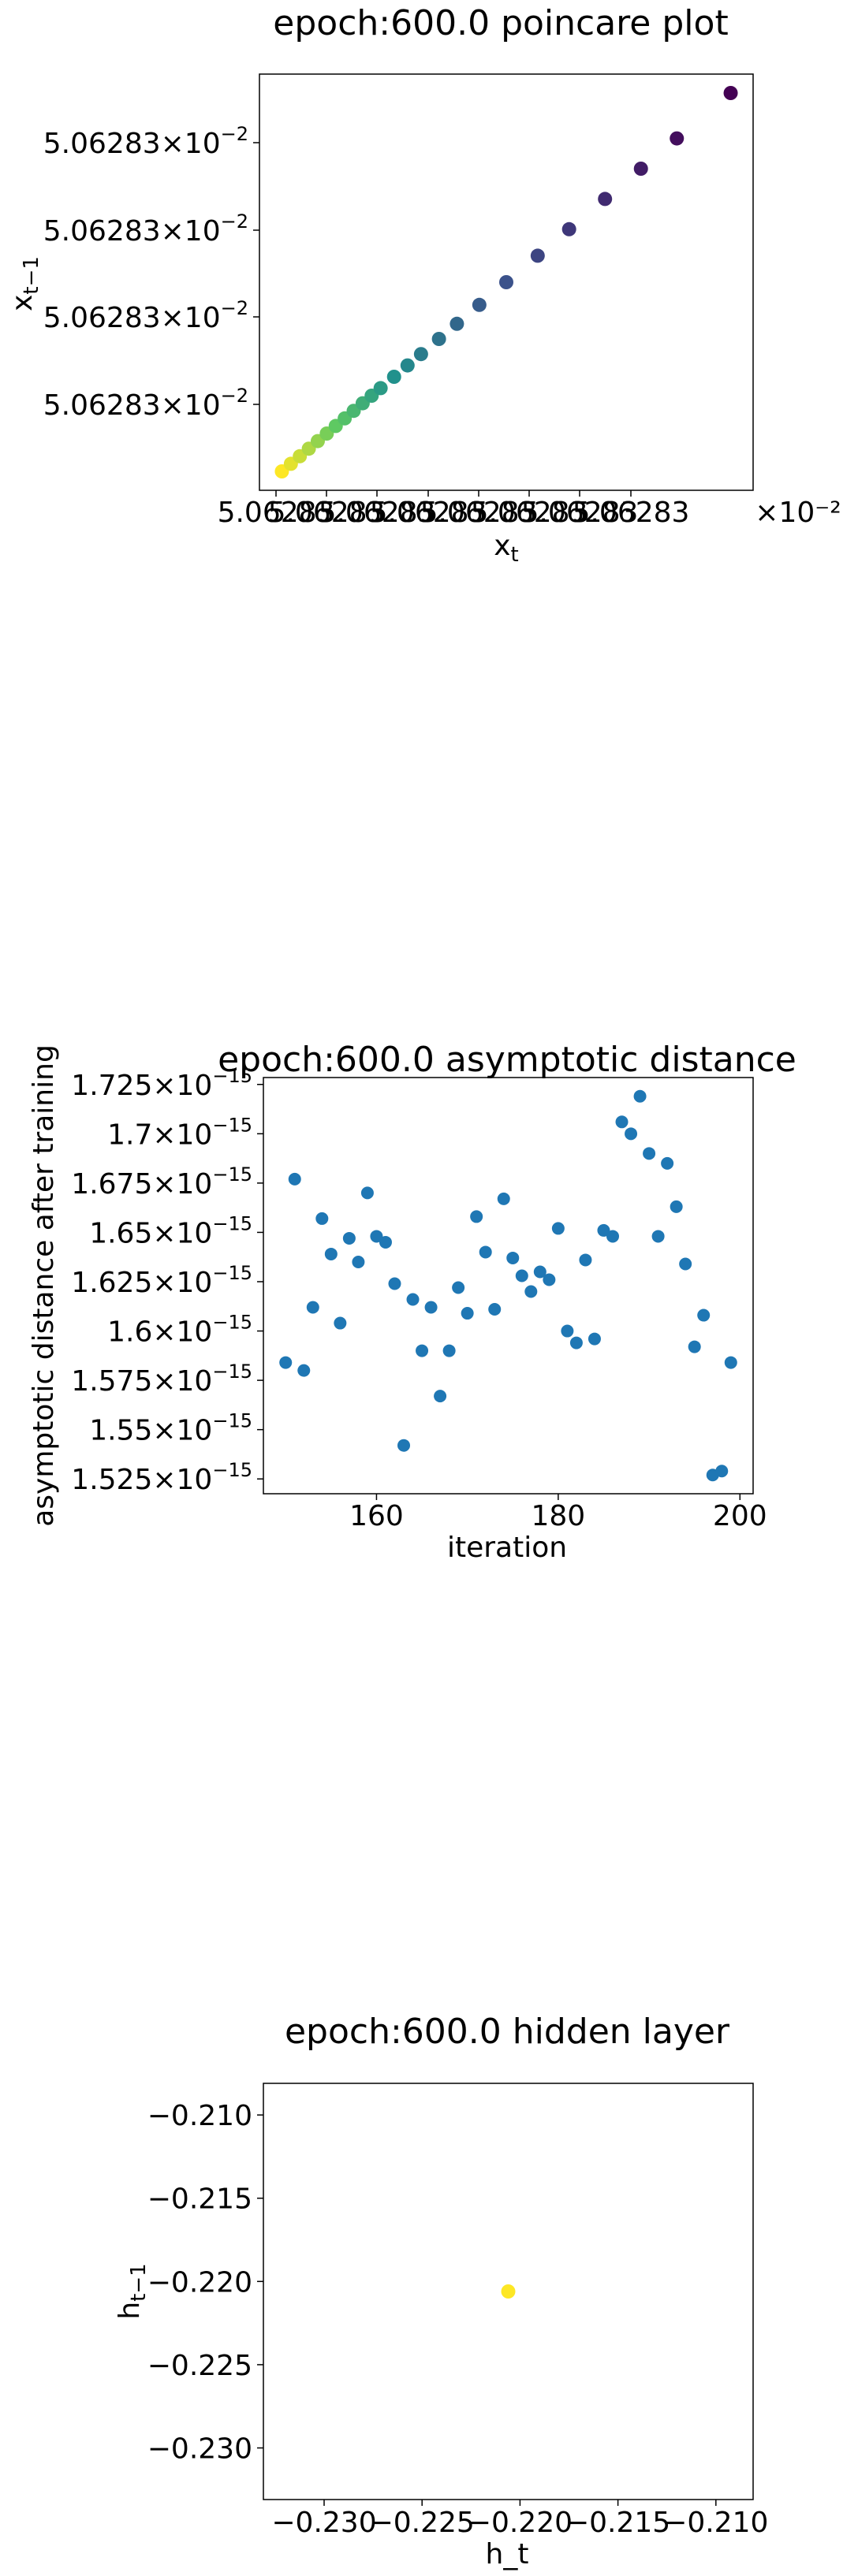 The height and width of the screenshot is (2576, 858). What do you see at coordinates (715, 2523) in the screenshot?
I see `hidden-layer-x-tick-label: −0.210` at bounding box center [715, 2523].